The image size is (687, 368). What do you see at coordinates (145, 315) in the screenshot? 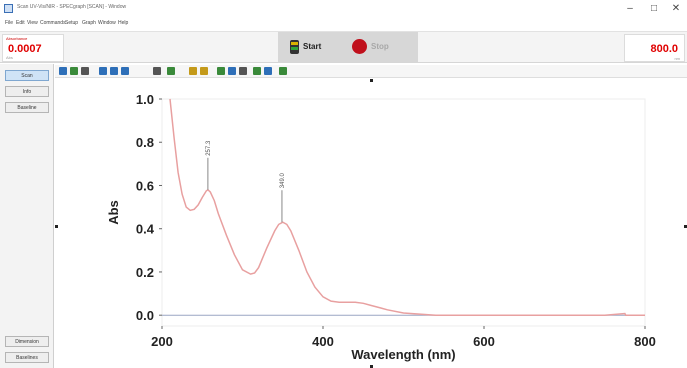
I see `y-tick-label: 0.0` at bounding box center [145, 315].